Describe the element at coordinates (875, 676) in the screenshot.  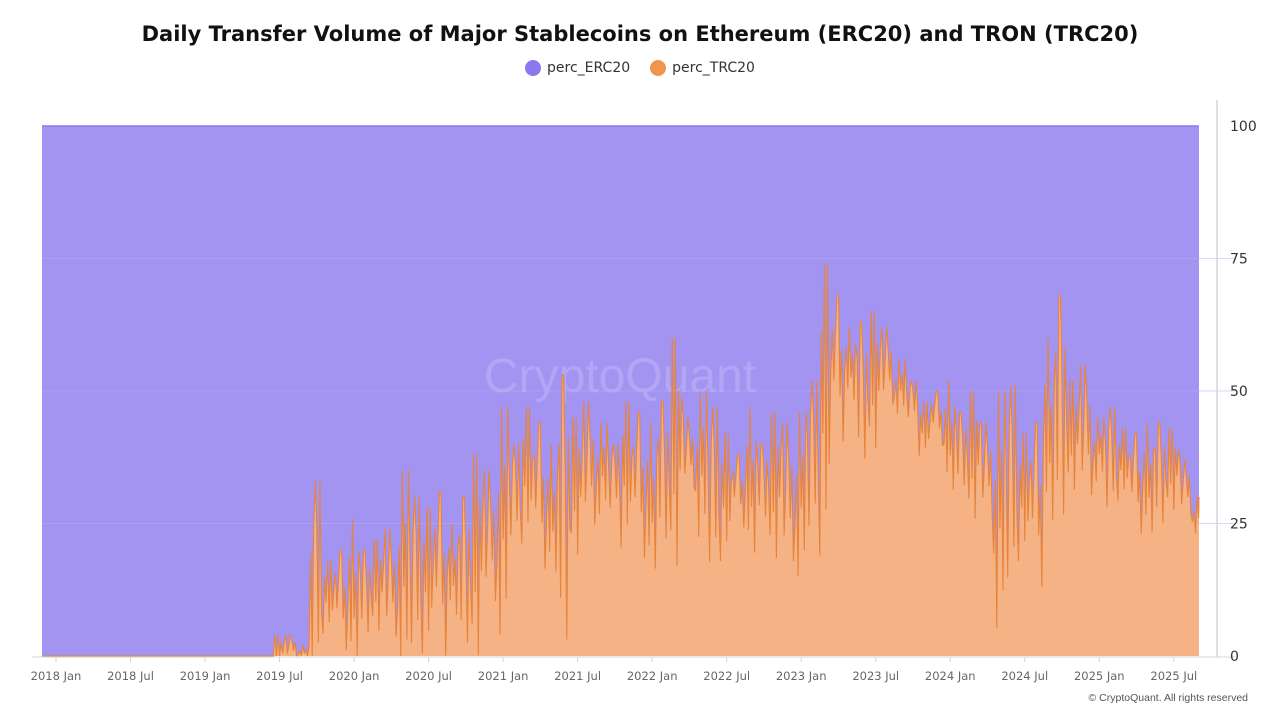
I see `x-tick-label: 2023 Jul` at that location.